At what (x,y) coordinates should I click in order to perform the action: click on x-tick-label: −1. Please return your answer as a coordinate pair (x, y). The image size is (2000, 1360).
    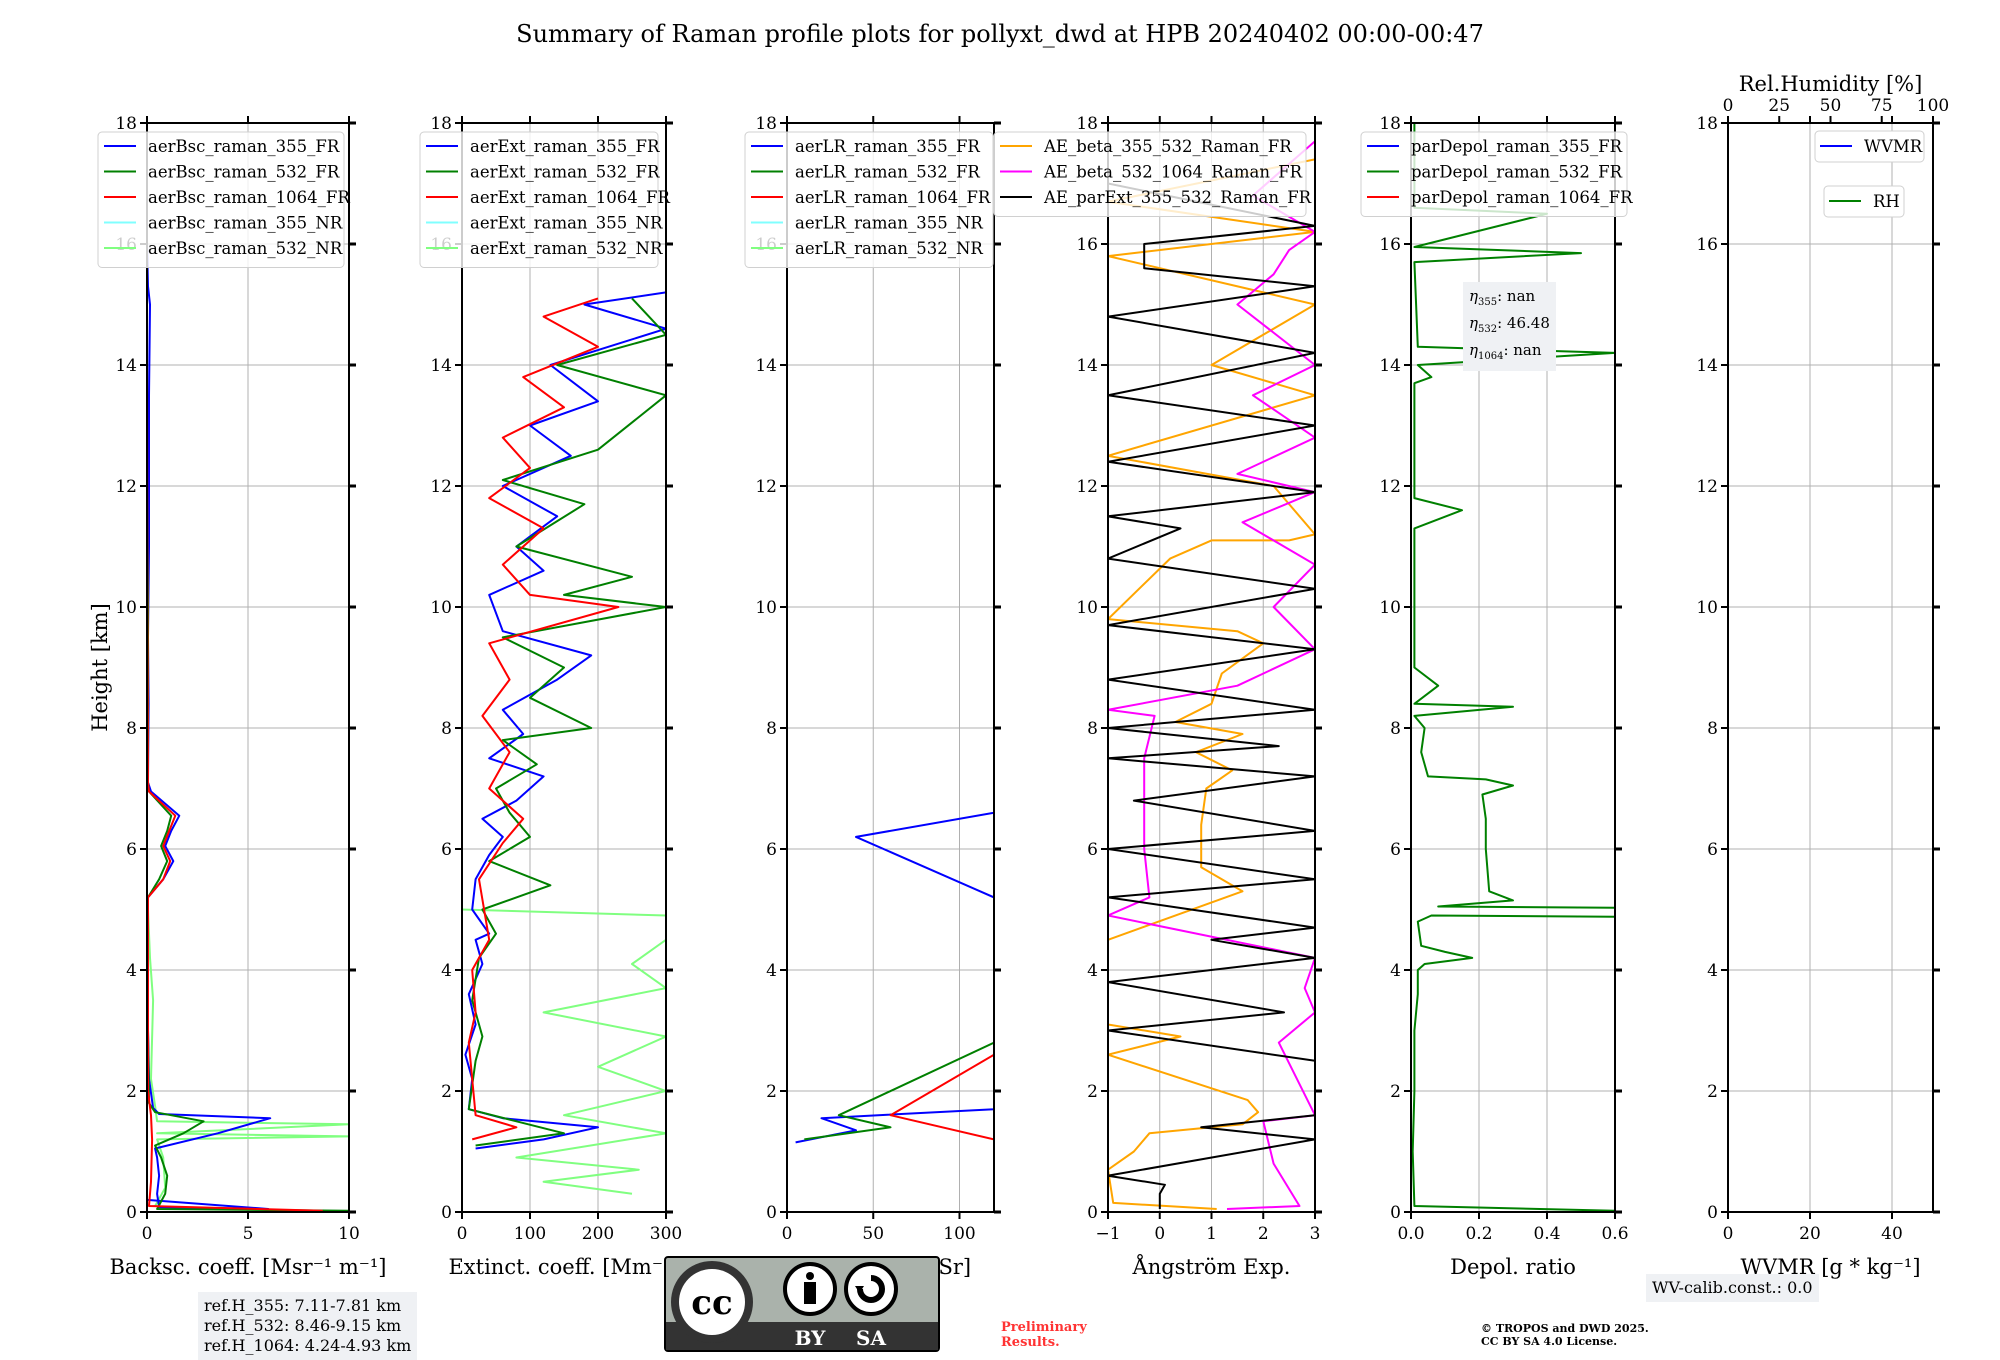
    Looking at the image, I should click on (1107, 1234).